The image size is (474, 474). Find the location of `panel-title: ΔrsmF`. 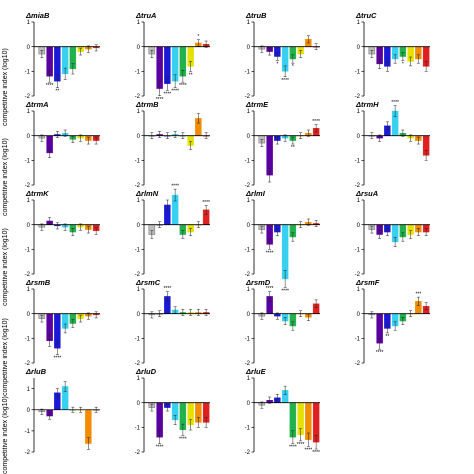

panel-title: ΔrsmF is located at coordinates (367, 282).